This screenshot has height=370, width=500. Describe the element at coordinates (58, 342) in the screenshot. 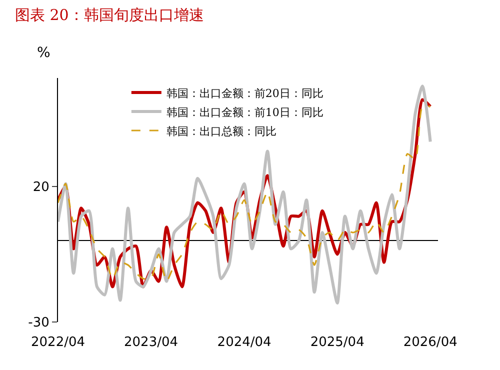

I see `x-tick-label: 2022/04` at that location.